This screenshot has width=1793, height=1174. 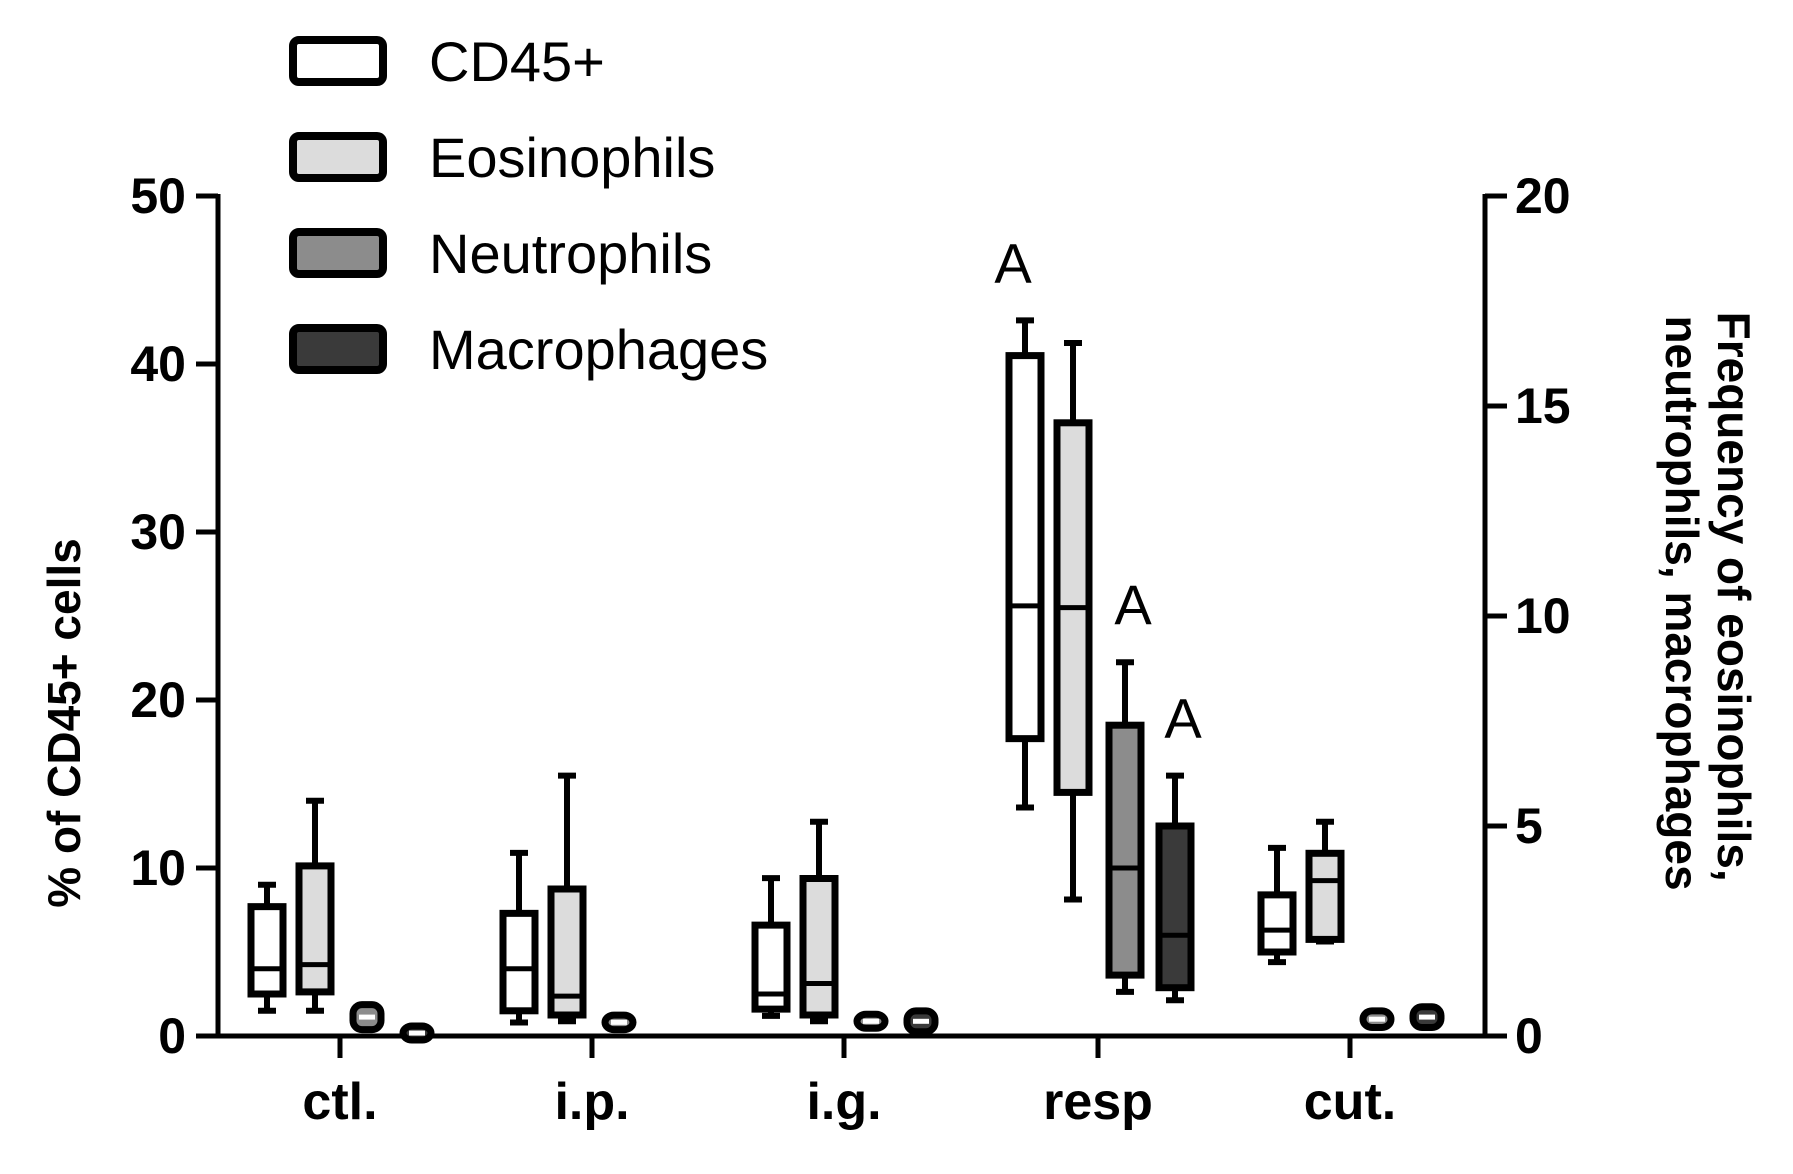 What do you see at coordinates (158, 868) in the screenshot?
I see `y-tick-label-left: 10` at bounding box center [158, 868].